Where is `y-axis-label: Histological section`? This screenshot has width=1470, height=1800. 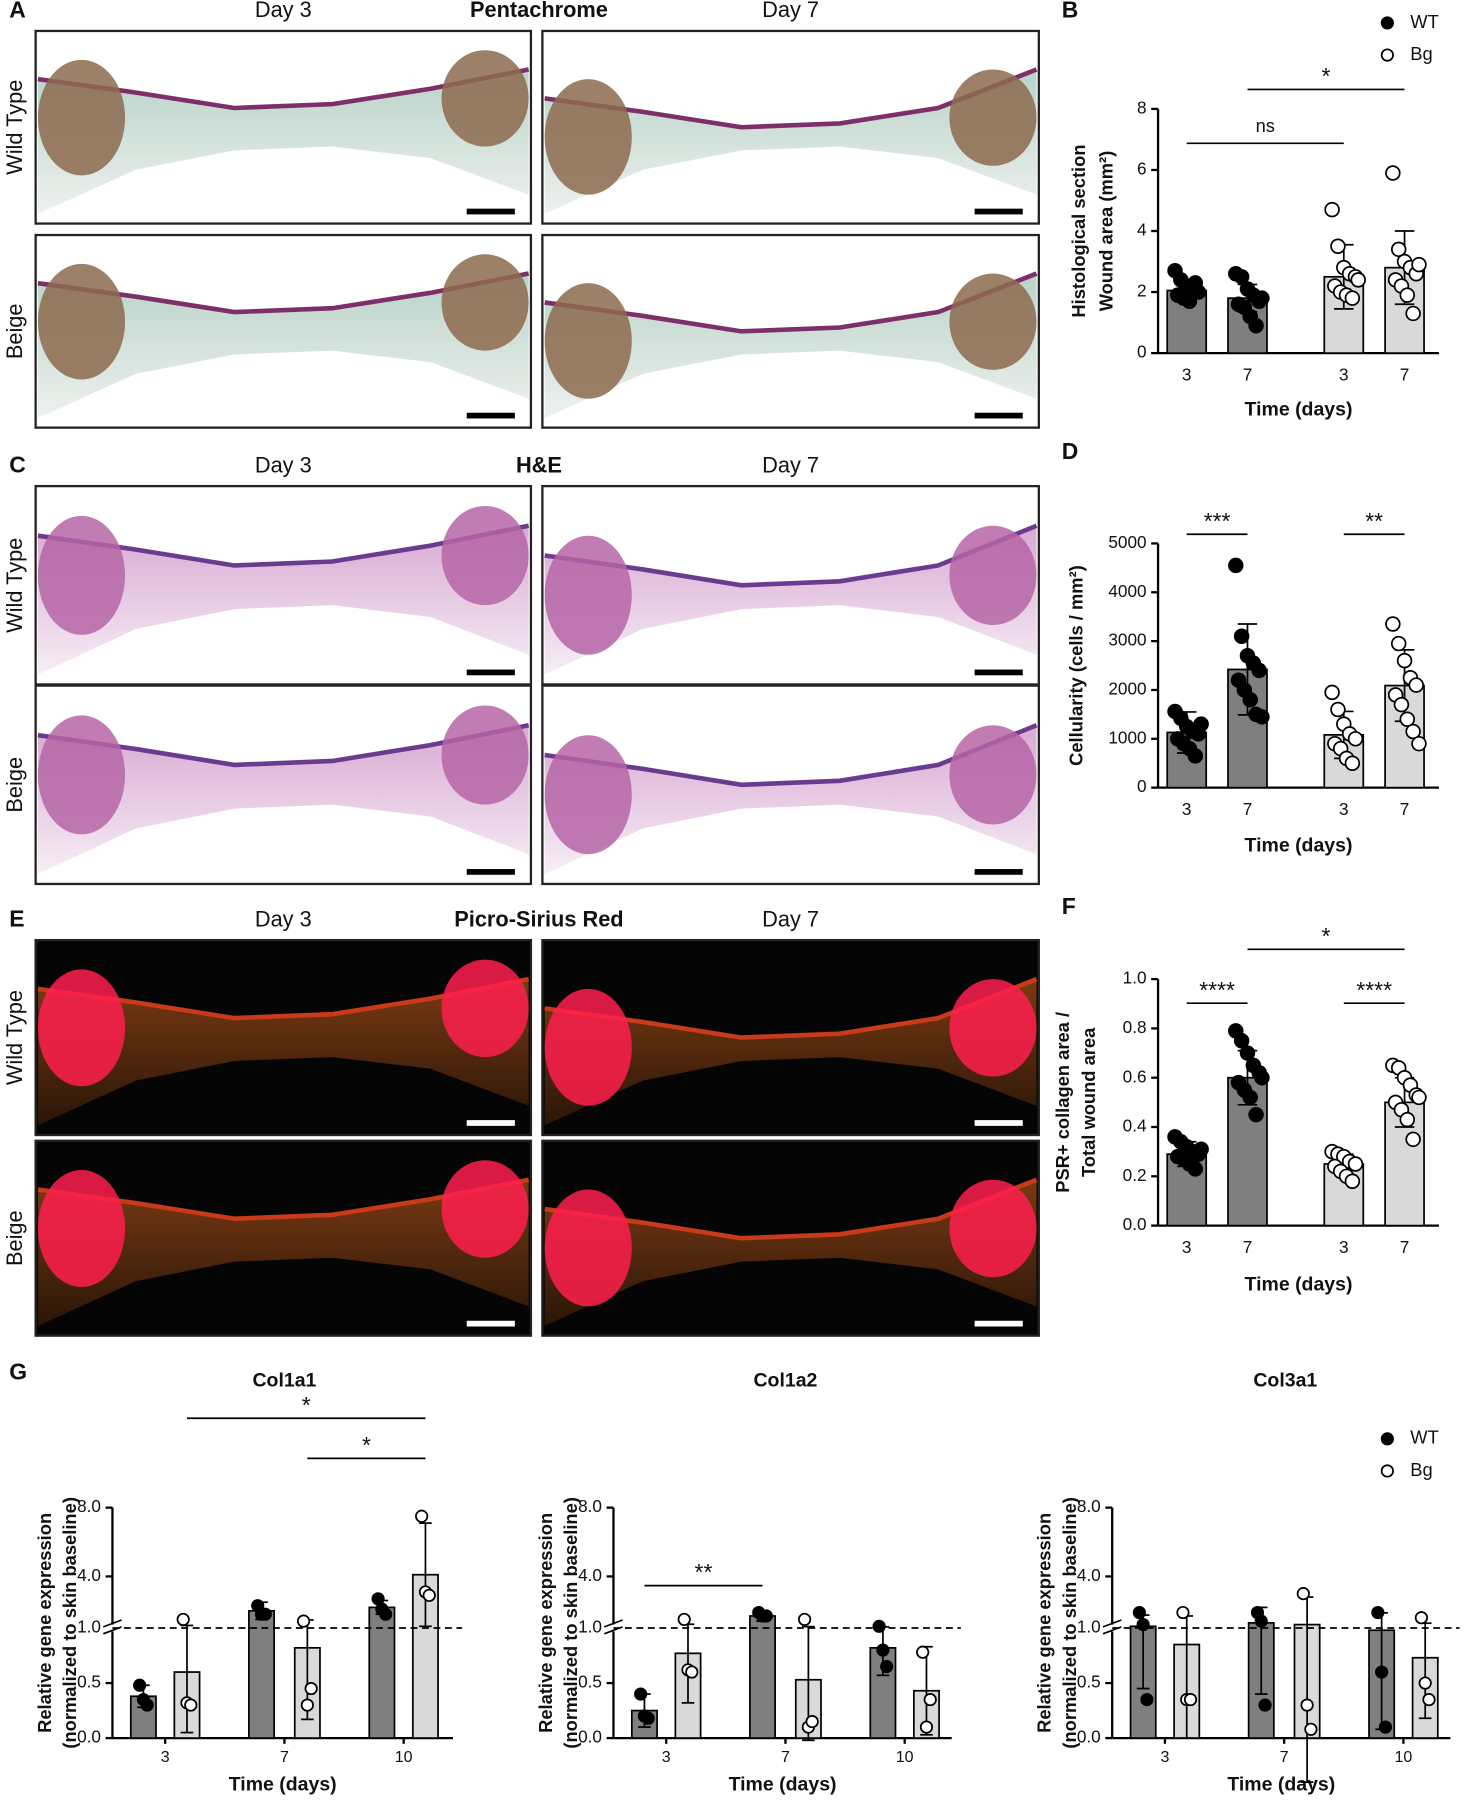
y-axis-label: Histological section is located at coordinates (1078, 230).